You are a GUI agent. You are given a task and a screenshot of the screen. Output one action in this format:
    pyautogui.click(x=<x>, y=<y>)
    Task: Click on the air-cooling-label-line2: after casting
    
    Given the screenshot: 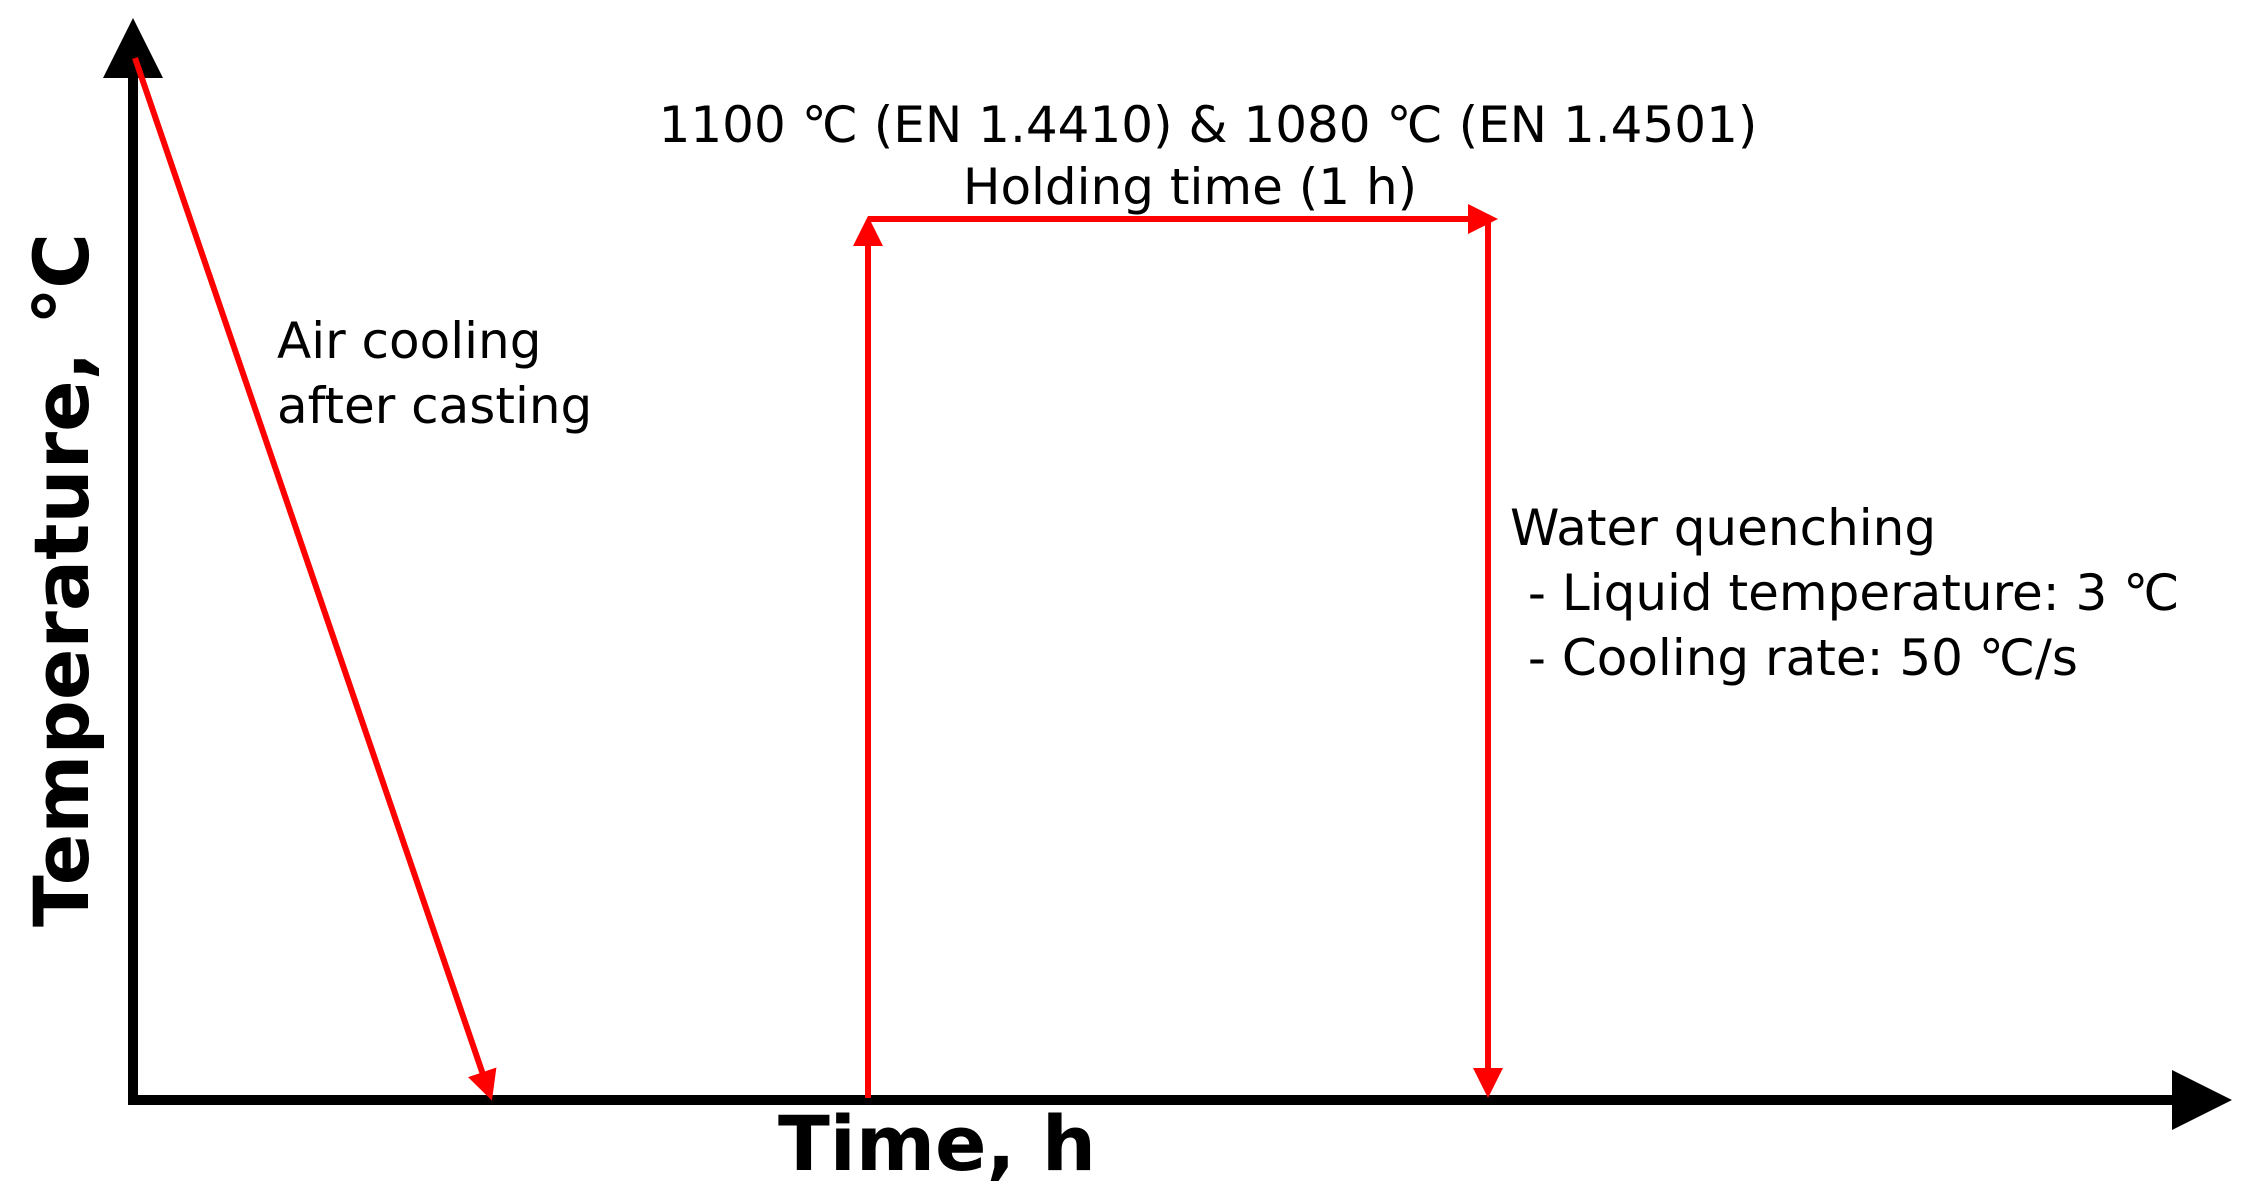 What is the action you would take?
    pyautogui.click(x=434, y=406)
    